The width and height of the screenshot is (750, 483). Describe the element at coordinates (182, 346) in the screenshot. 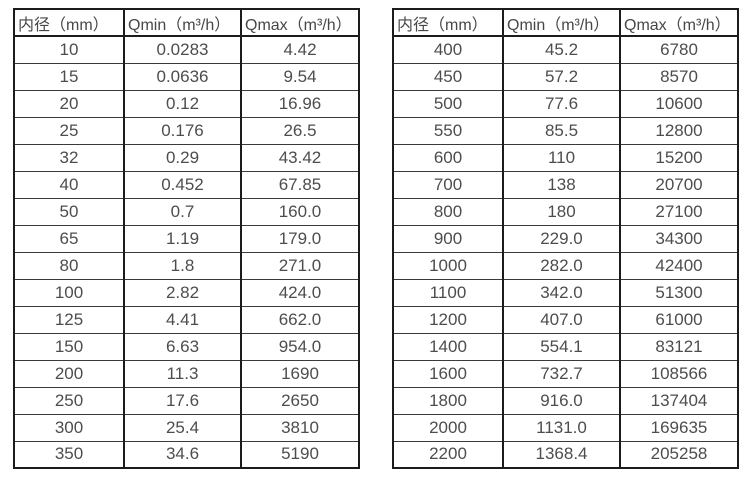

I see `qmin-cell: 6.63` at that location.